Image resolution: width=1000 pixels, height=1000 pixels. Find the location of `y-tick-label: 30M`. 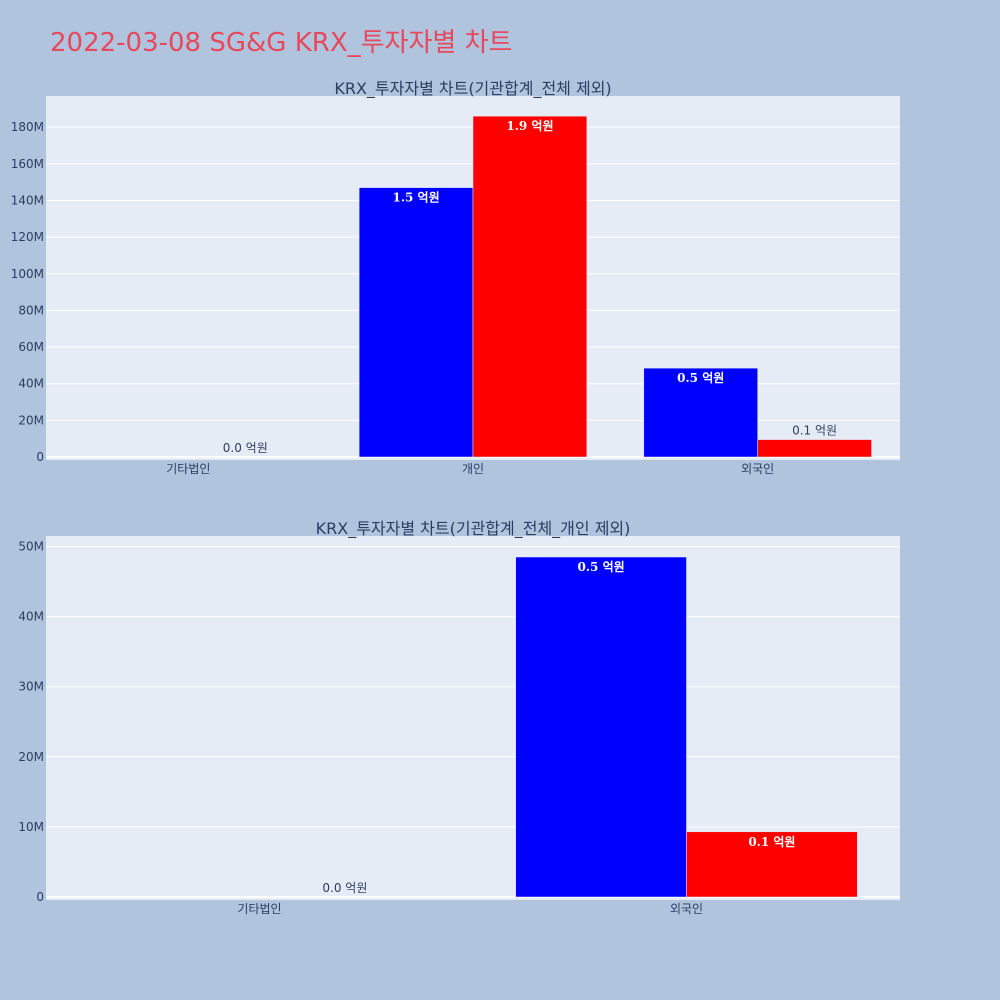

y-tick-label: 30M is located at coordinates (31, 687).